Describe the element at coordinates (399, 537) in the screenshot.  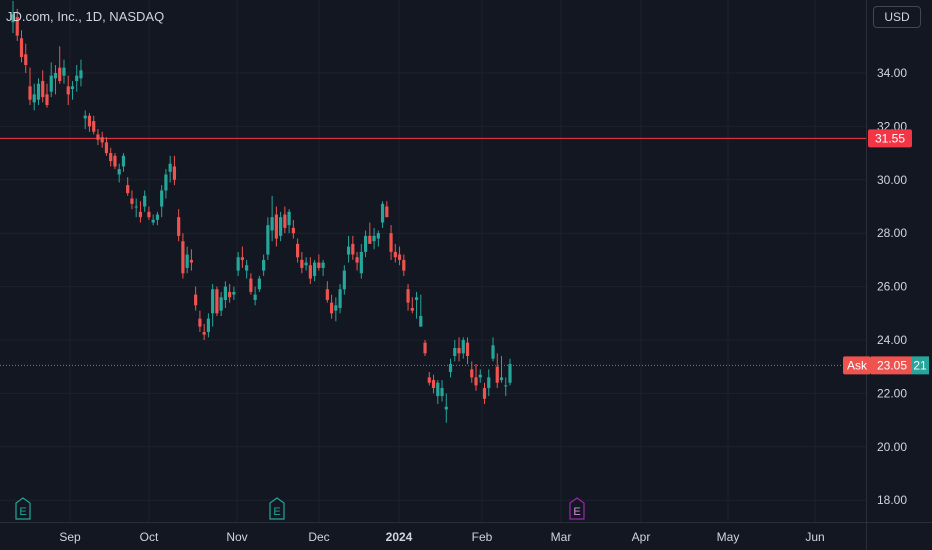
I see `time-tick-label: 2024` at that location.